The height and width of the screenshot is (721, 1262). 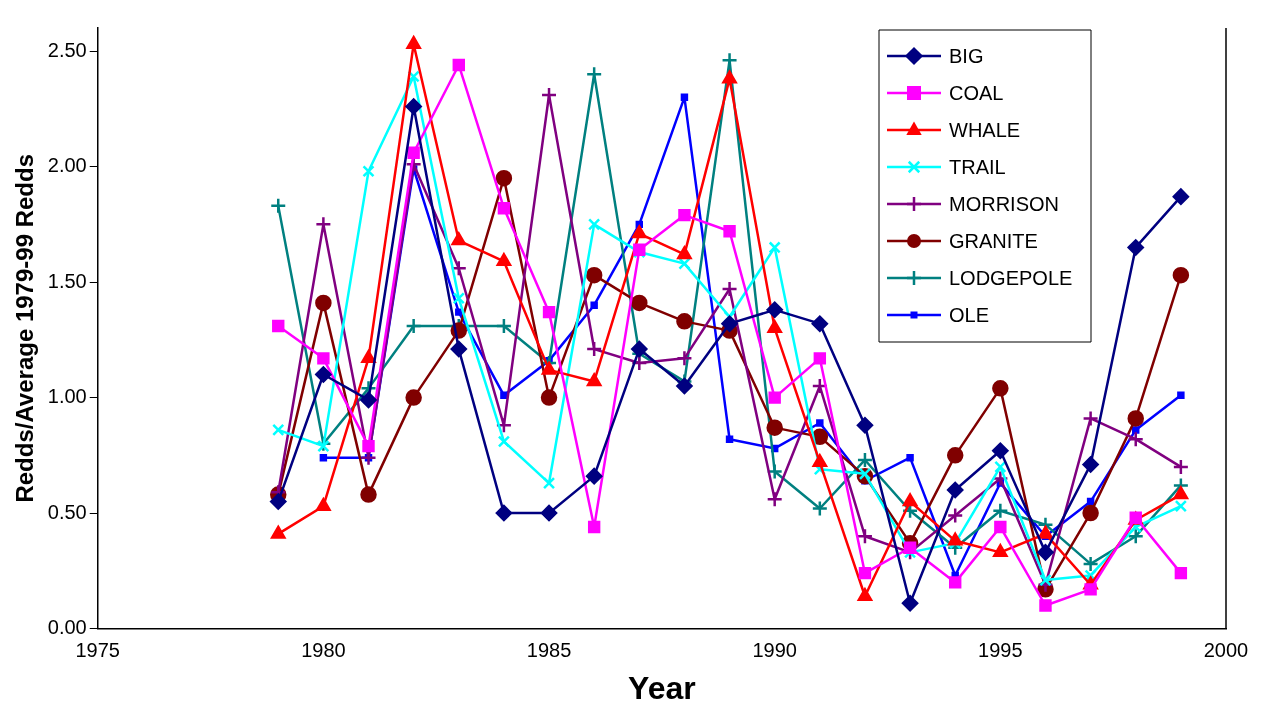 What do you see at coordinates (67, 511) in the screenshot?
I see `y-tick-label: 0.50` at bounding box center [67, 511].